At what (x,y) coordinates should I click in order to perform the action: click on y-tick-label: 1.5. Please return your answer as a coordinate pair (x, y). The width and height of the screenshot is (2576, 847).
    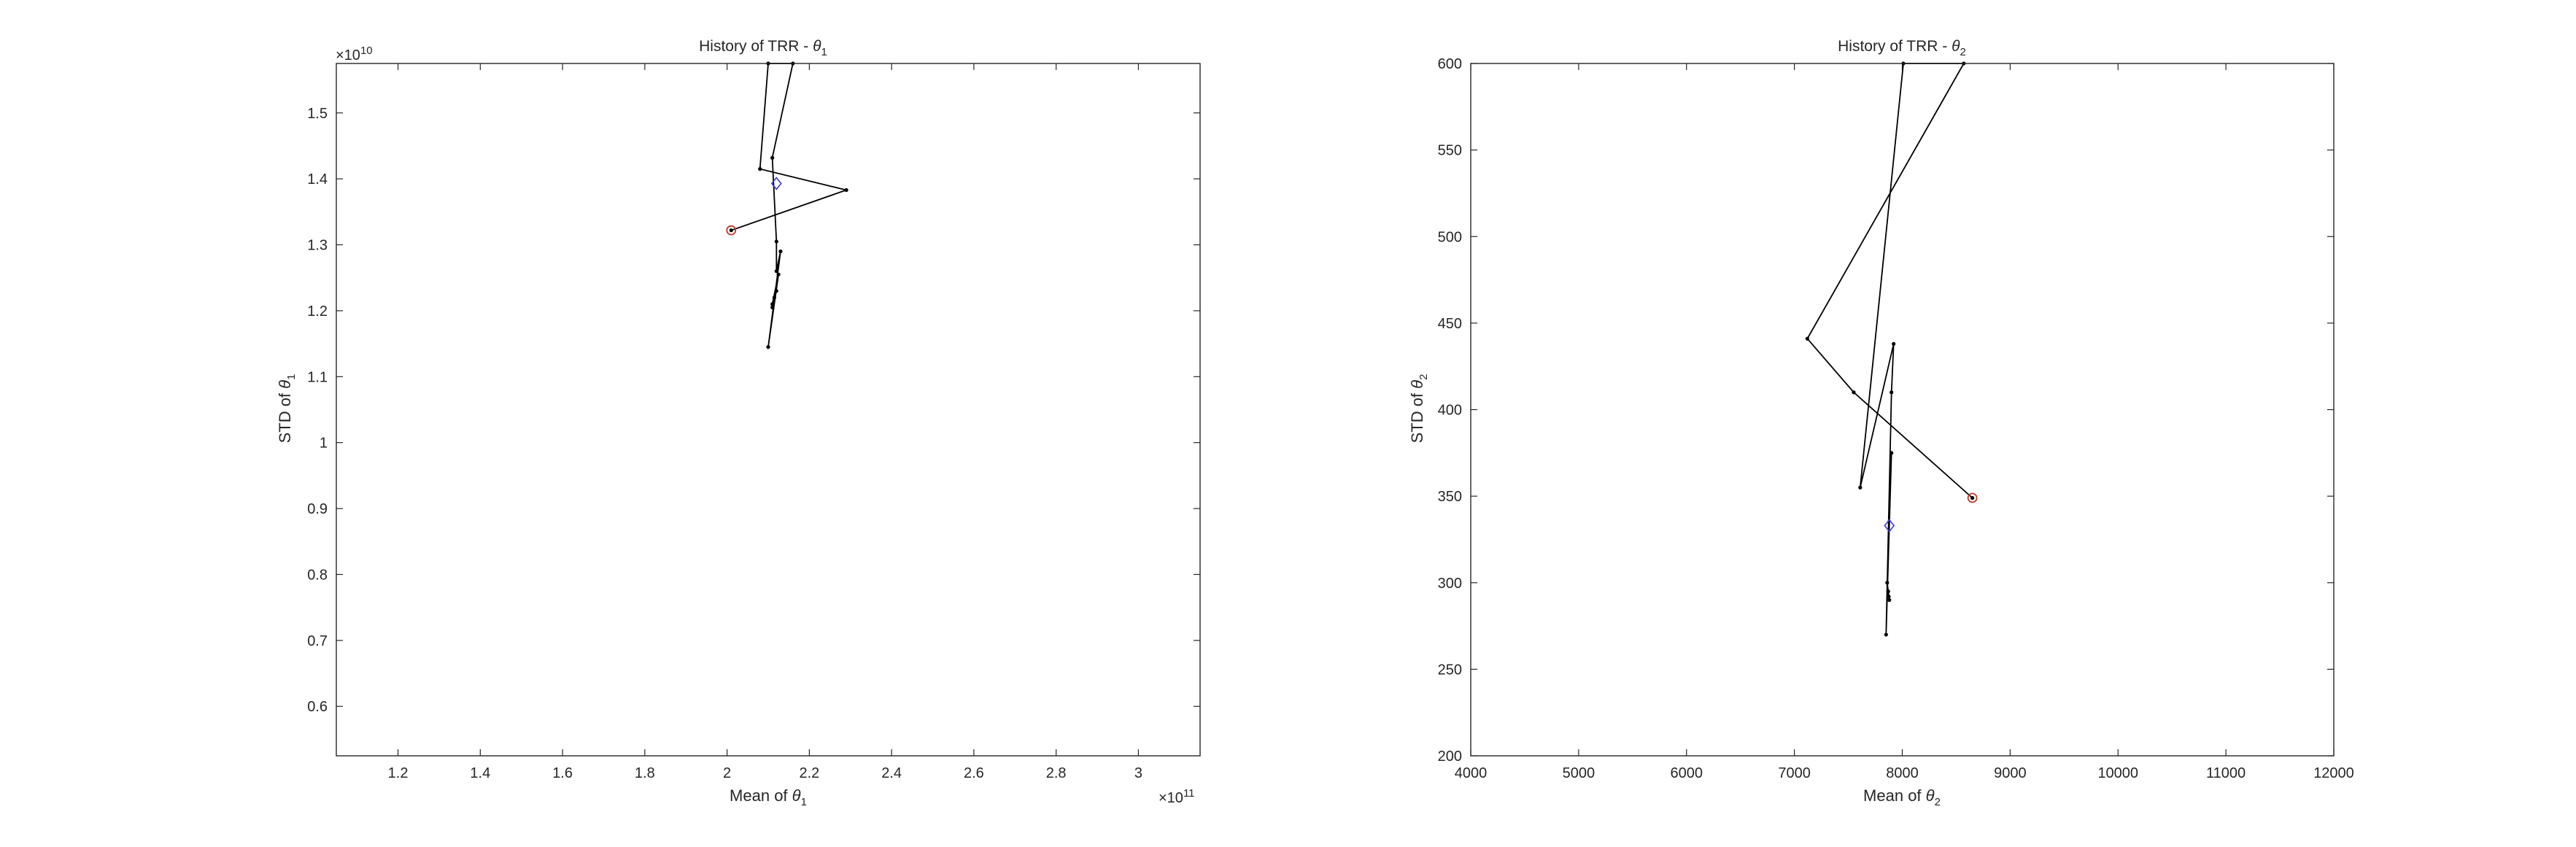
    Looking at the image, I should click on (317, 114).